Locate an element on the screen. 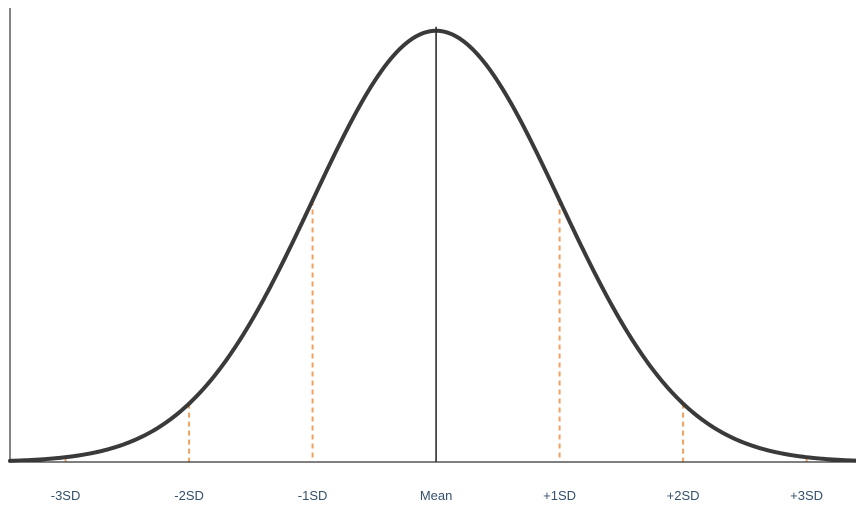 This screenshot has width=856, height=505. x-tick-label: Mean is located at coordinates (436, 495).